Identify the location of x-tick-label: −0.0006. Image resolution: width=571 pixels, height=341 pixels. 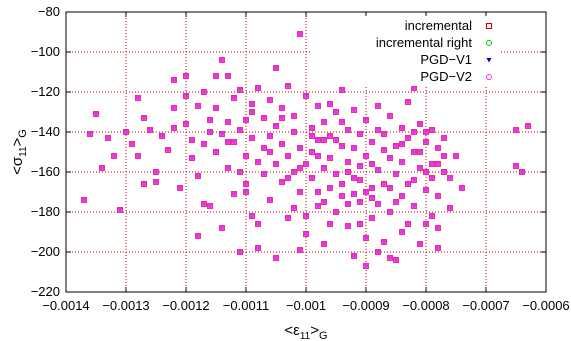
(545, 305).